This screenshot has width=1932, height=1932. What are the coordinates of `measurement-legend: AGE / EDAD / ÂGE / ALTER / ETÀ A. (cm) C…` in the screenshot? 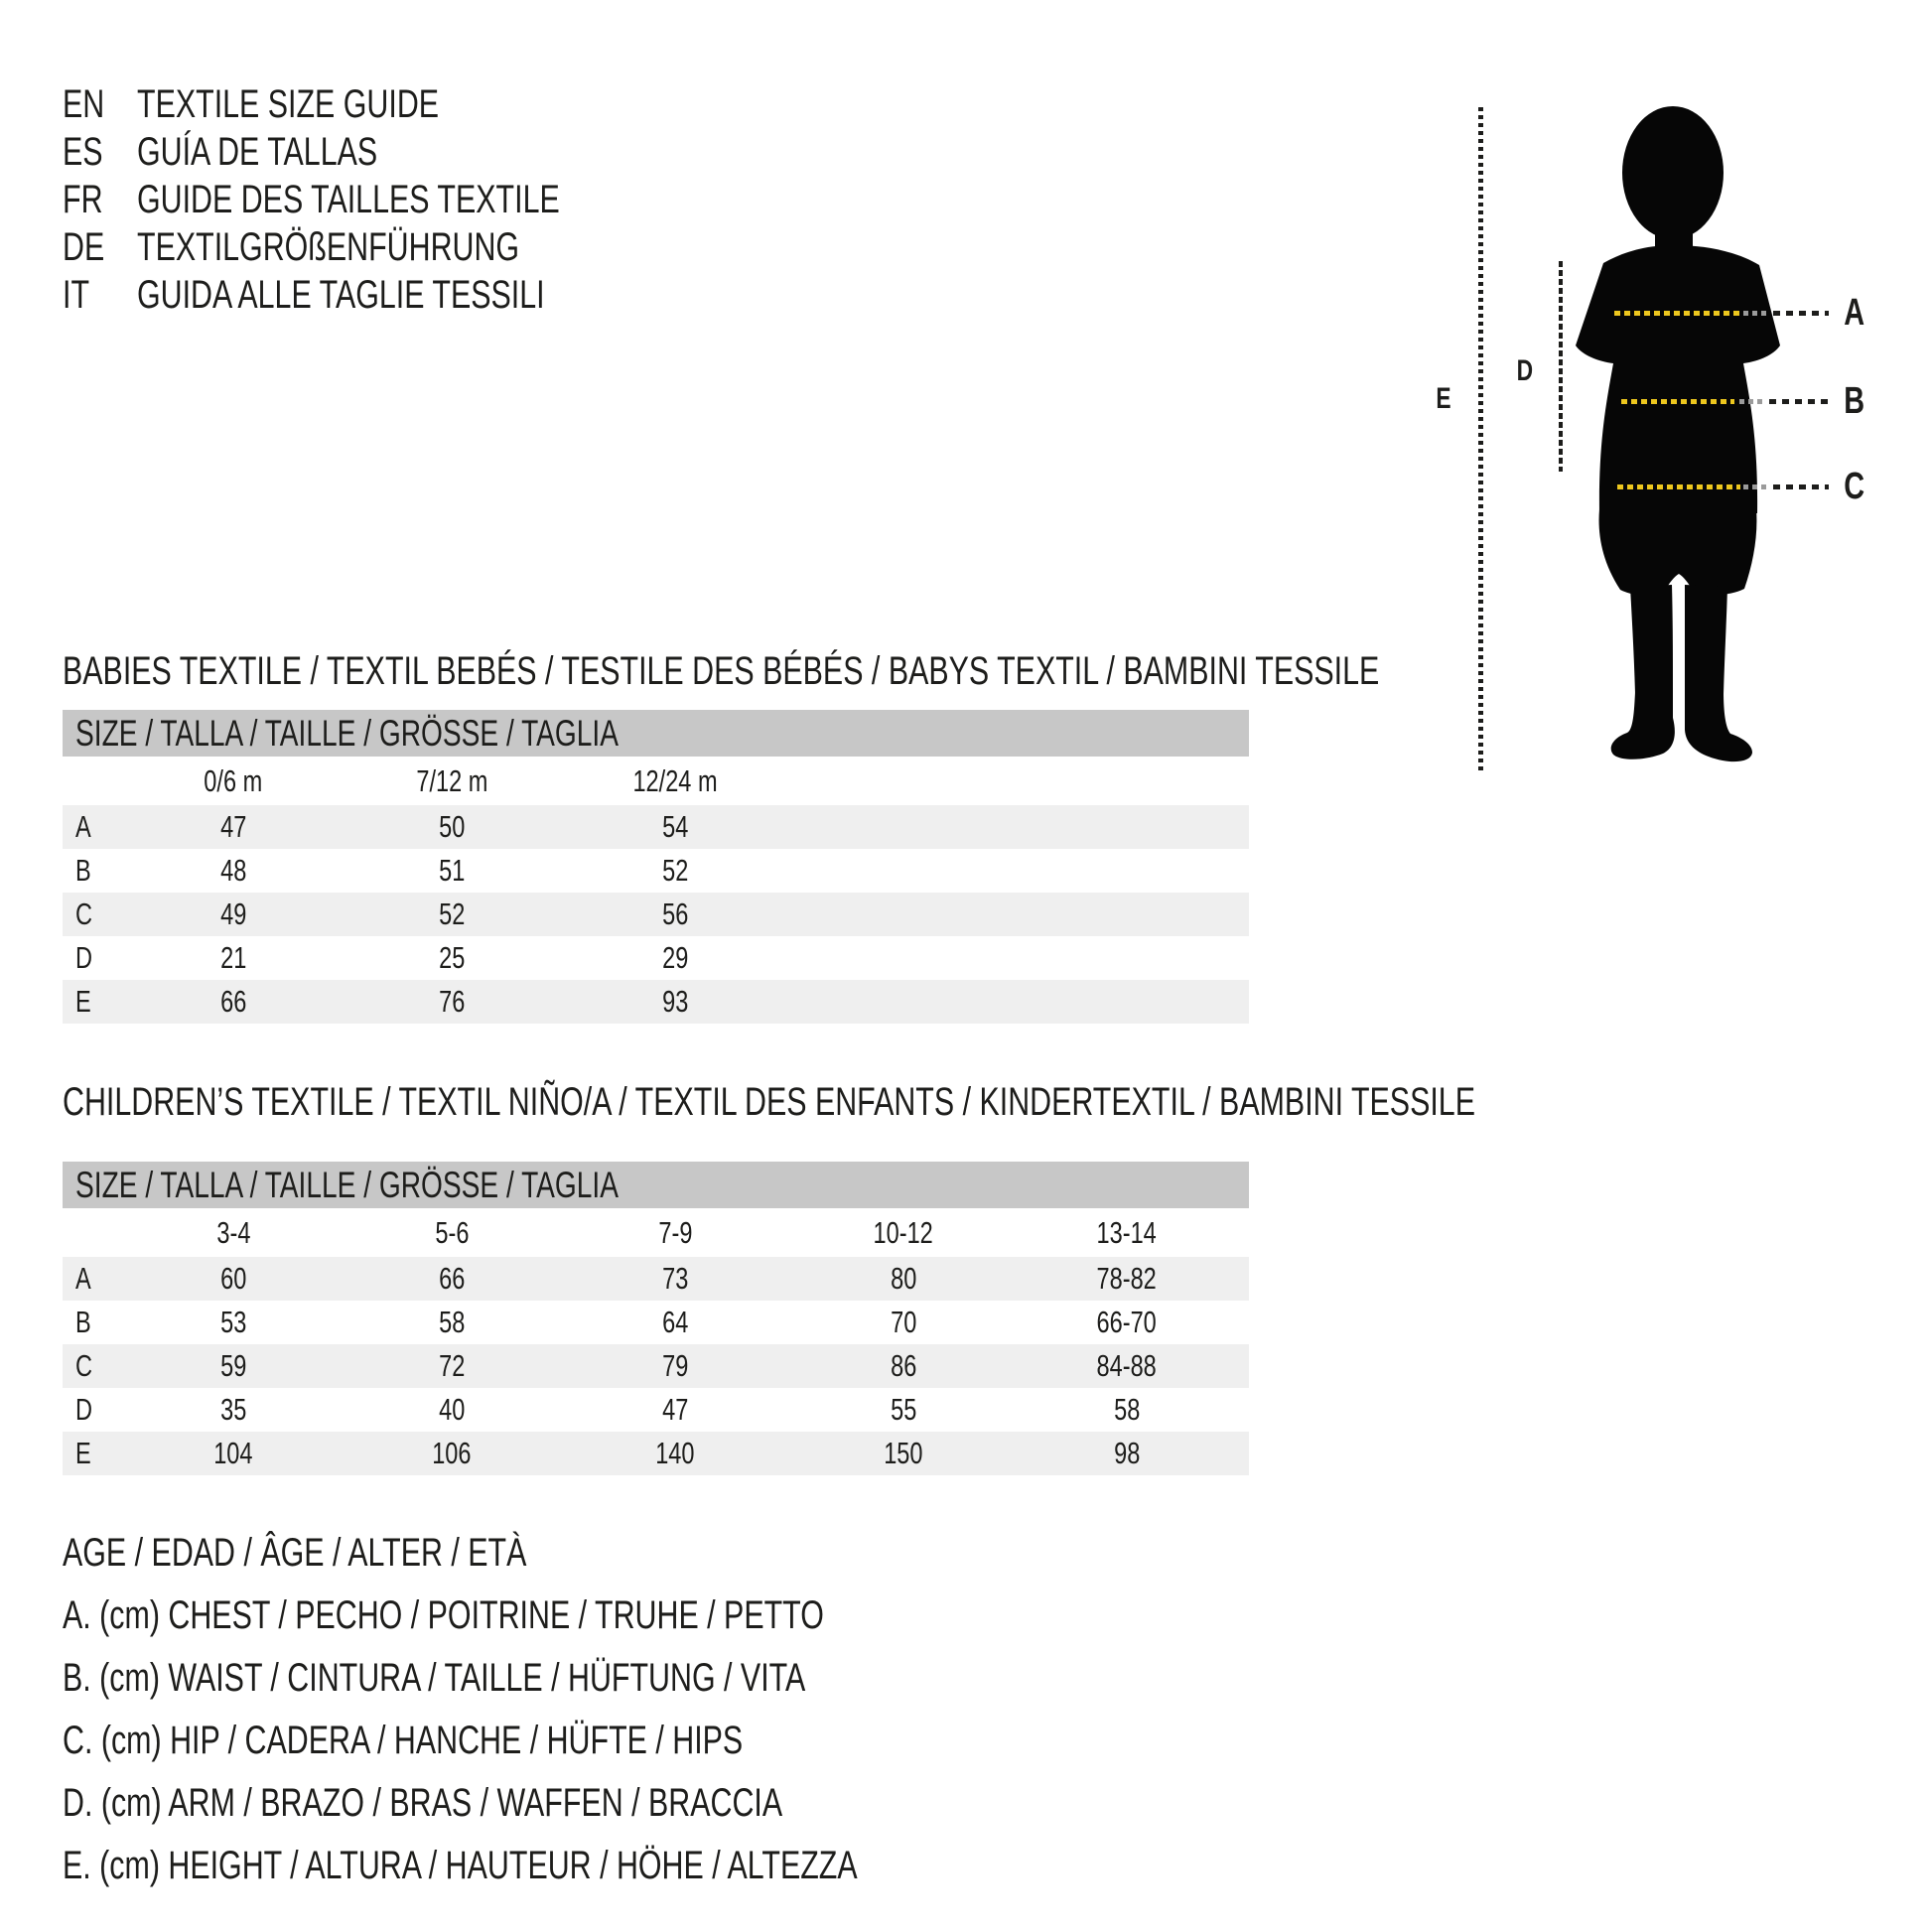 It's located at (585, 1709).